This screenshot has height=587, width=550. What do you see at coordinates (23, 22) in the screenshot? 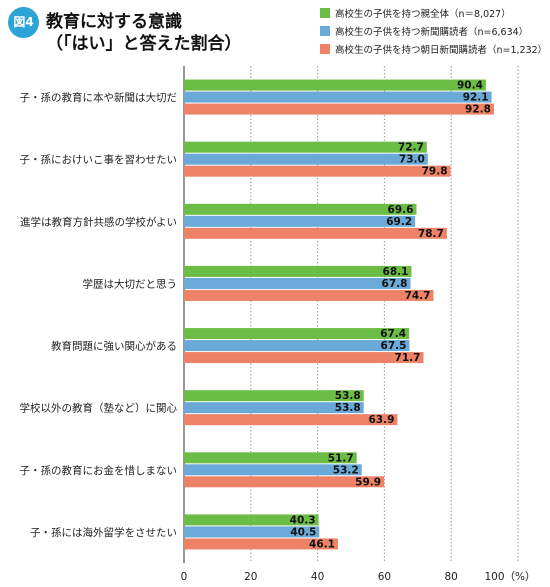
I see `figure-number-badge: 図4` at bounding box center [23, 22].